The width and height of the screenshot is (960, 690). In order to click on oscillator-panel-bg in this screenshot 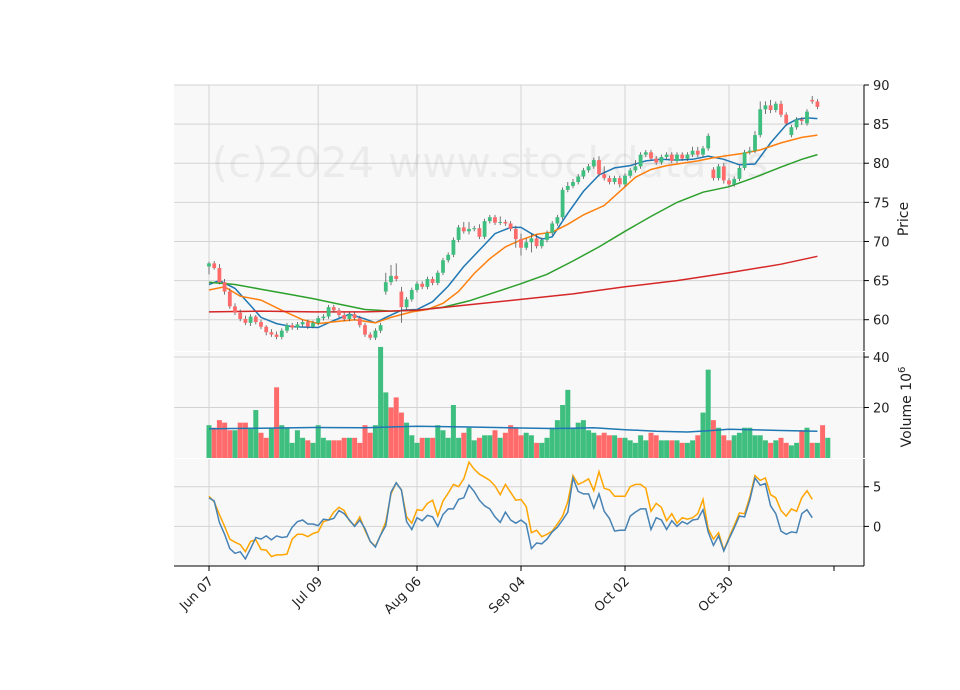, I will do `click(519, 512)`.